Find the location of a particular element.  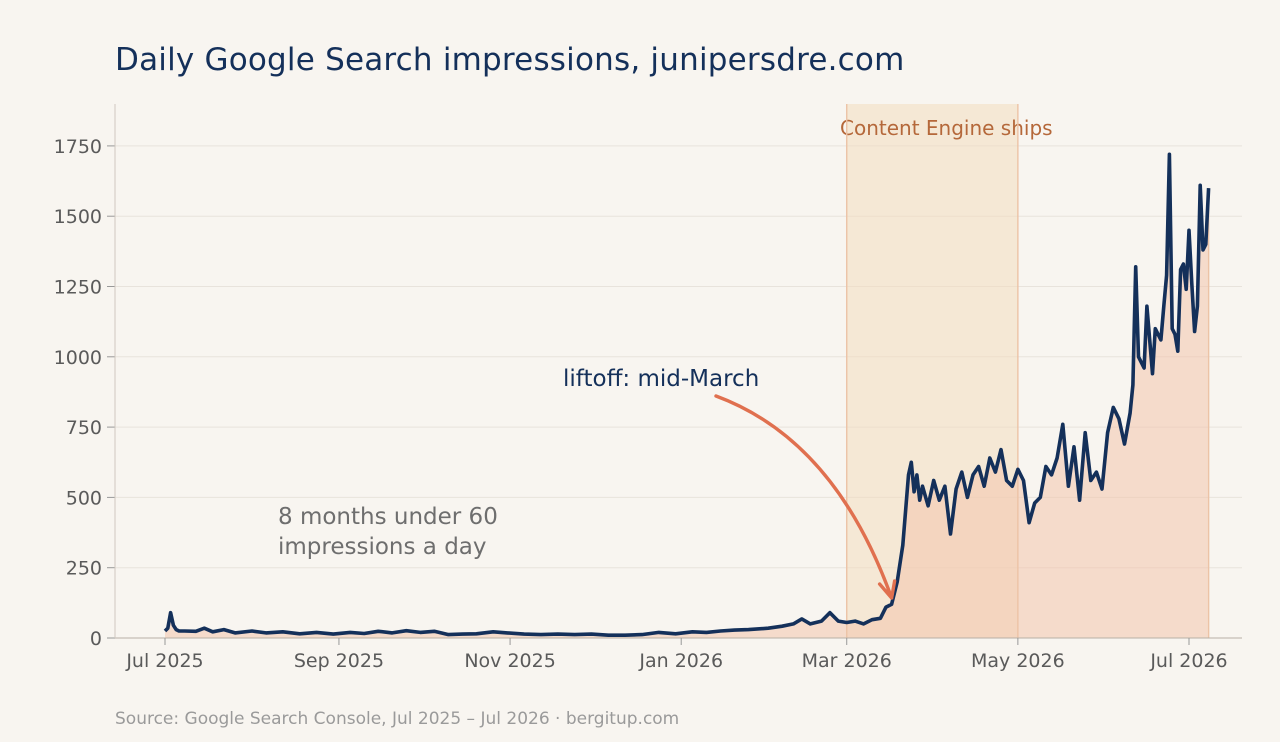

x-tick-label: Jul 2026 is located at coordinates (1188, 661).